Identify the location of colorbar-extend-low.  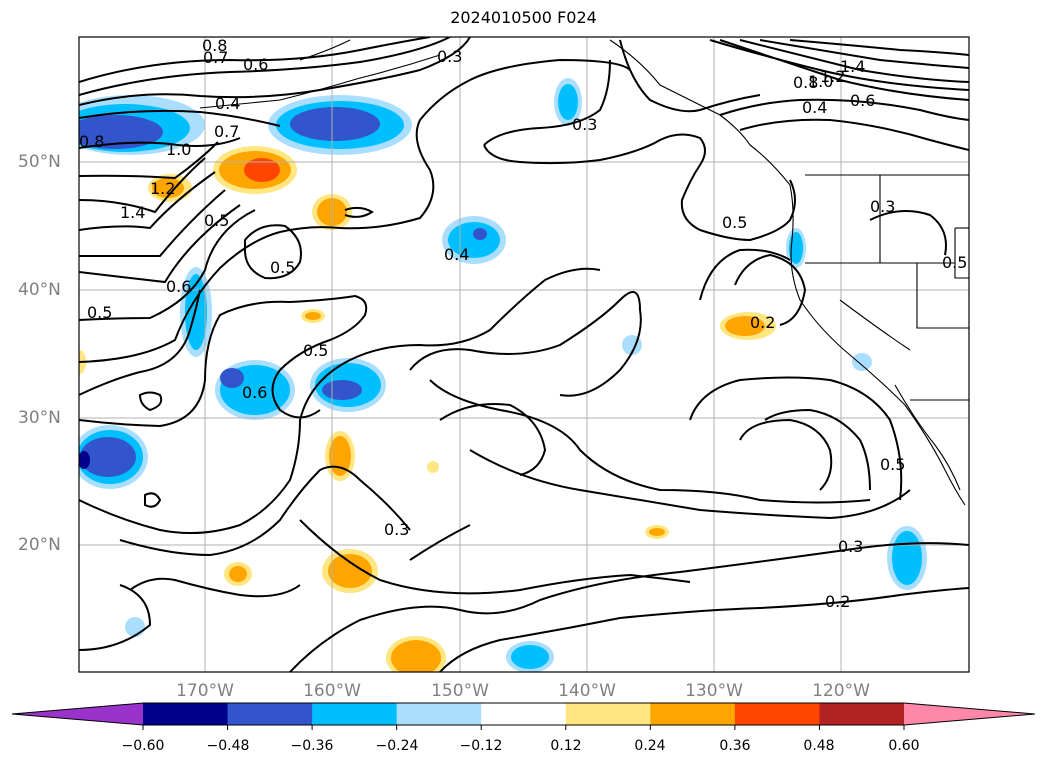
(77, 714).